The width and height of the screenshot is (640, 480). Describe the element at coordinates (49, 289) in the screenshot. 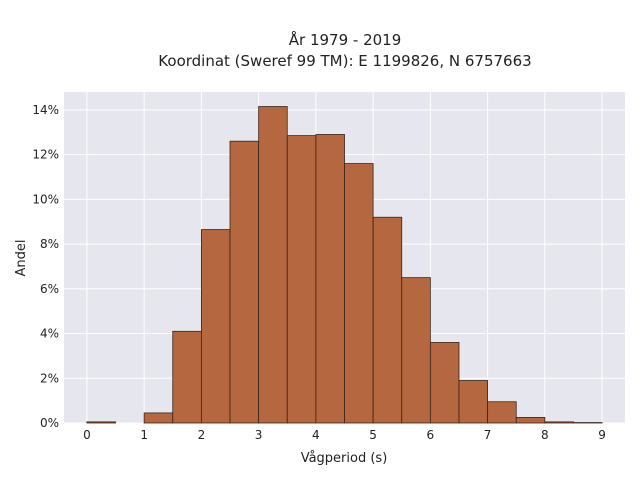

I see `y-tick-label: 6%` at that location.